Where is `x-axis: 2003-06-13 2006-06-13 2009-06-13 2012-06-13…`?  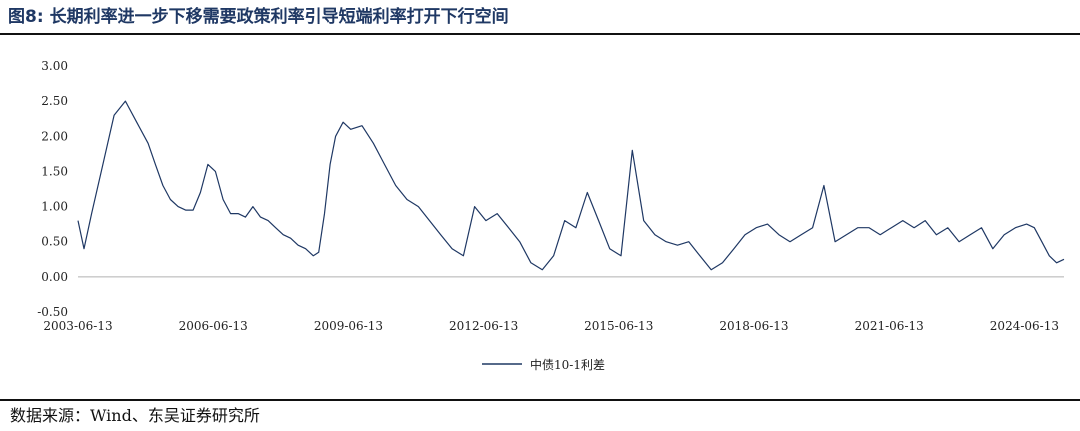 x-axis: 2003-06-13 2006-06-13 2009-06-13 2012-06-13… is located at coordinates (553, 304).